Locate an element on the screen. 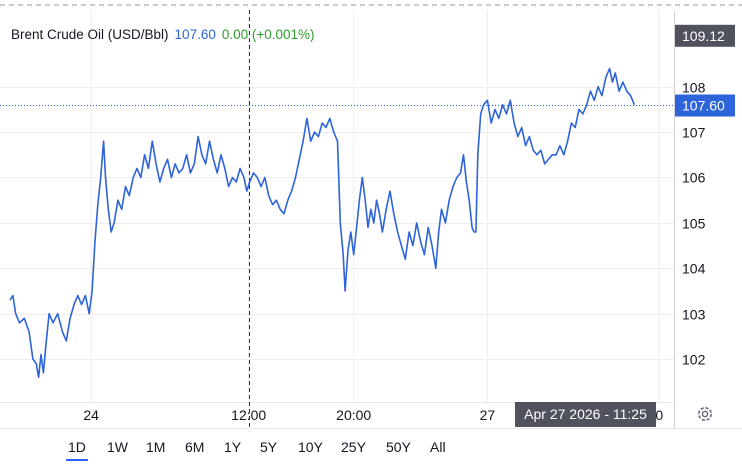 This screenshot has height=471, width=742. range-selector: 1D 1W 1M 6M 1Y 5Y 10Y 25Y 50Y All is located at coordinates (371, 449).